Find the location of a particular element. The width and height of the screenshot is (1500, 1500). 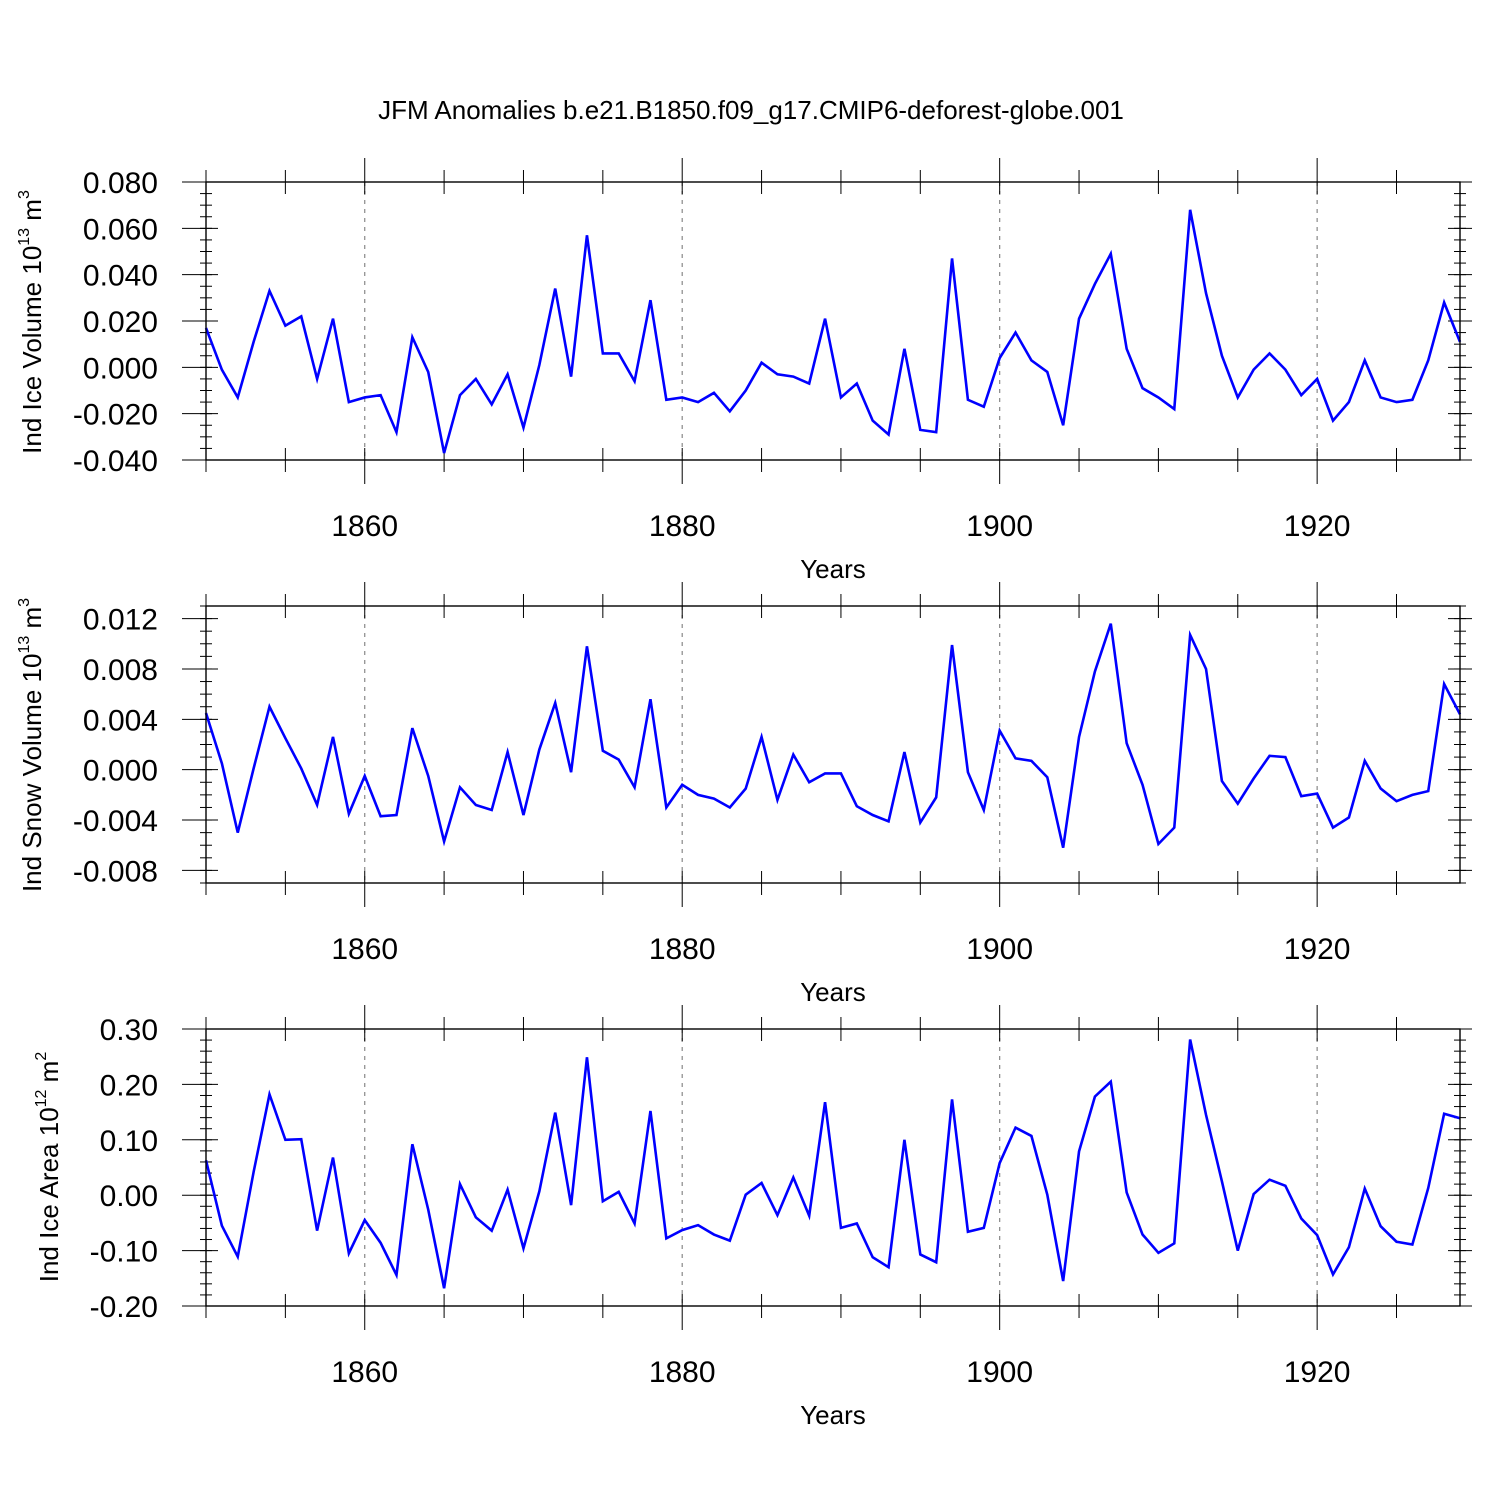

x-tick-label: 1860 is located at coordinates (364, 949).